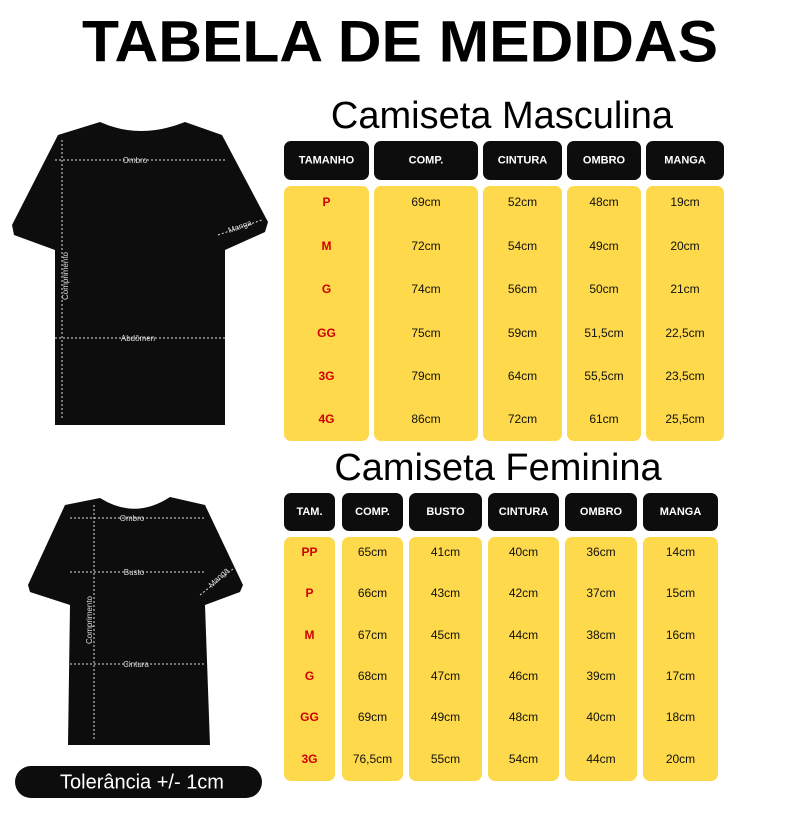  What do you see at coordinates (684, 202) in the screenshot?
I see `measure: 19cm` at bounding box center [684, 202].